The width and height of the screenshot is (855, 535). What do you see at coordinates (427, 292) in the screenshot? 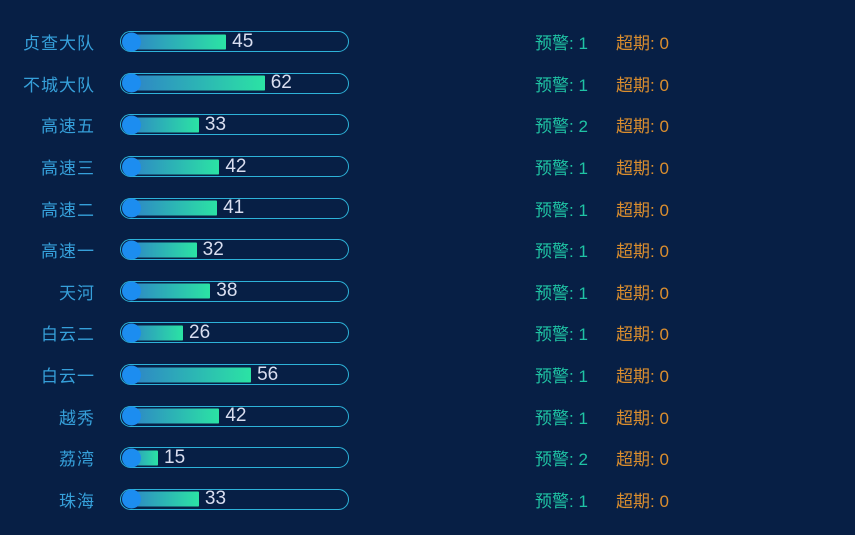
I see `chart-row: 天河 38 预警: 1 超期: 0` at bounding box center [427, 292].